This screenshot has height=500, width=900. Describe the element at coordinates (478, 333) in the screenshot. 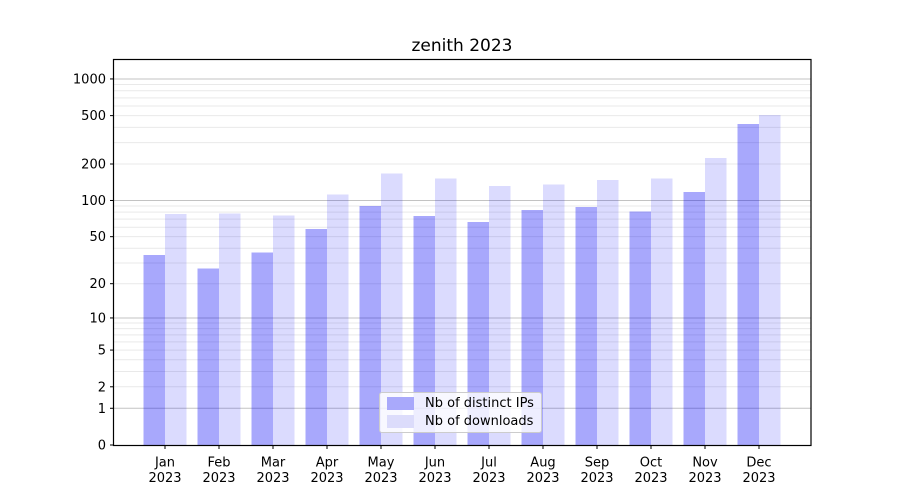

I see `bar-distinct-ips-jul` at that location.